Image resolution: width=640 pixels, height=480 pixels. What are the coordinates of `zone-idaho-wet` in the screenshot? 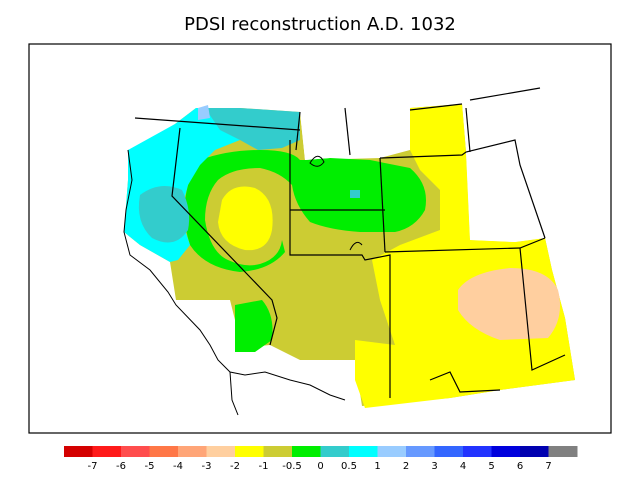 It's located at (252, 129).